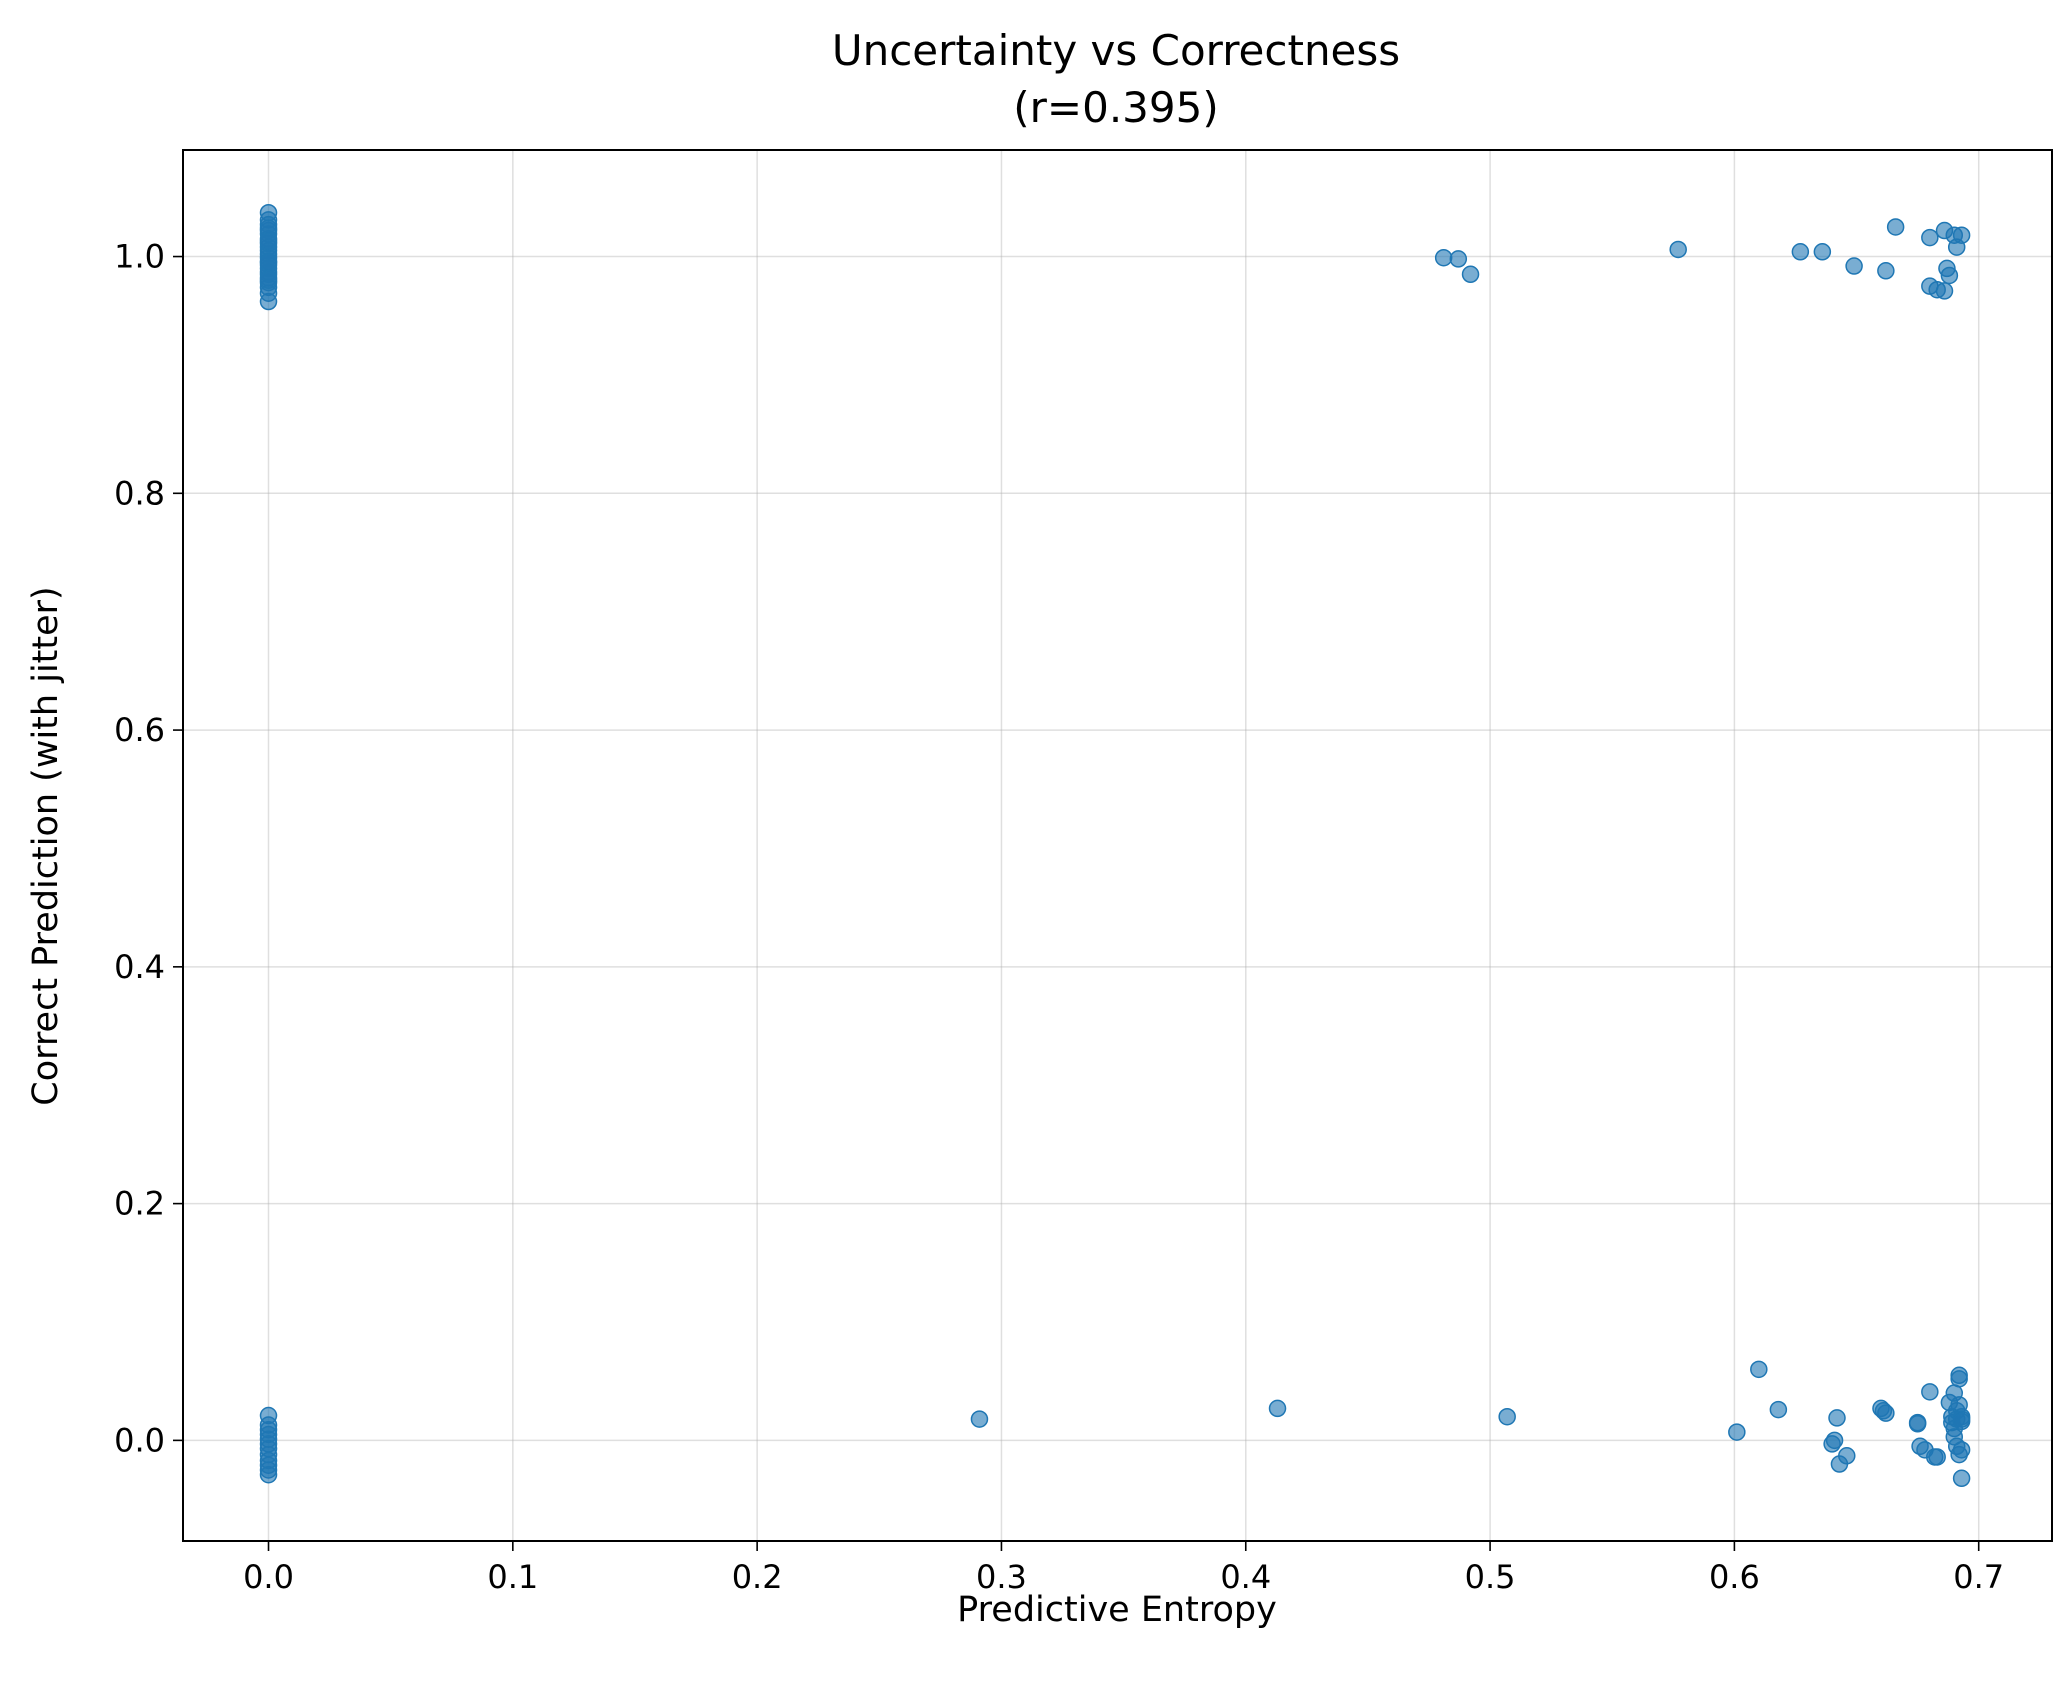  Describe the element at coordinates (139, 1204) in the screenshot. I see `y-tick-label: 0.2` at that location.